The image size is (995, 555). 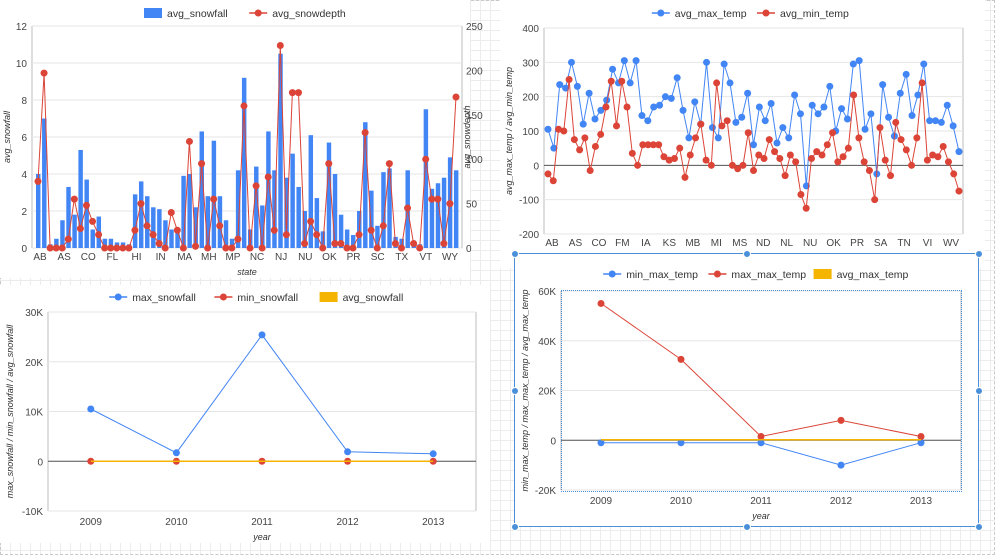 I want to click on resize-handle-bottom-right, so click(x=979, y=527).